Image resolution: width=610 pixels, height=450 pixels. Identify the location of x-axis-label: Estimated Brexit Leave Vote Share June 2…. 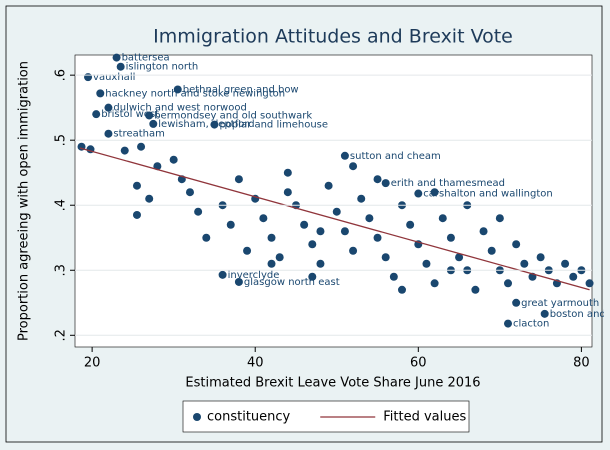
(332, 383).